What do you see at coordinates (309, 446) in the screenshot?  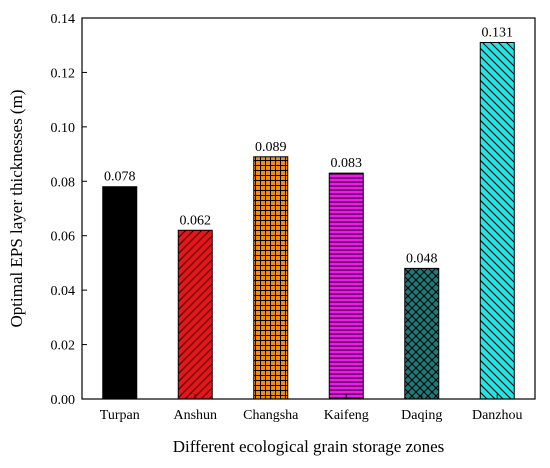 I see `x-axis-title: Different ecological grain storage zones` at bounding box center [309, 446].